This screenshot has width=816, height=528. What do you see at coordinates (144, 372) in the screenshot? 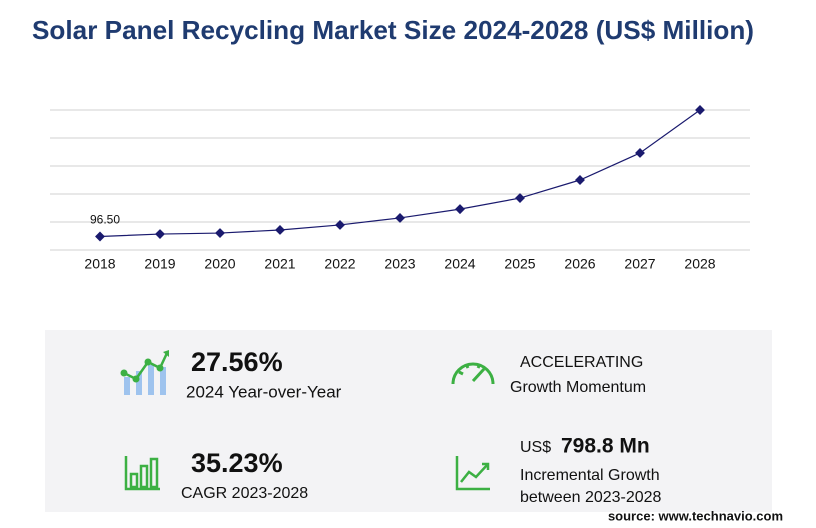
I see `yoy-icon` at bounding box center [144, 372].